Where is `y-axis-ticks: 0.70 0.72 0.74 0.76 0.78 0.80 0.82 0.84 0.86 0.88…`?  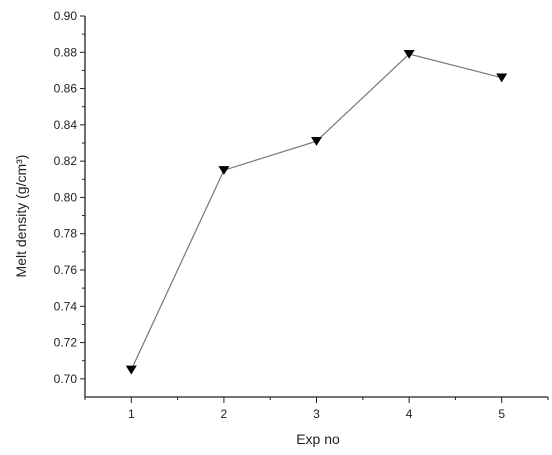 y-axis-ticks: 0.70 0.72 0.74 0.76 0.78 0.80 0.82 0.84 0.86 0.88… is located at coordinates (69, 197).